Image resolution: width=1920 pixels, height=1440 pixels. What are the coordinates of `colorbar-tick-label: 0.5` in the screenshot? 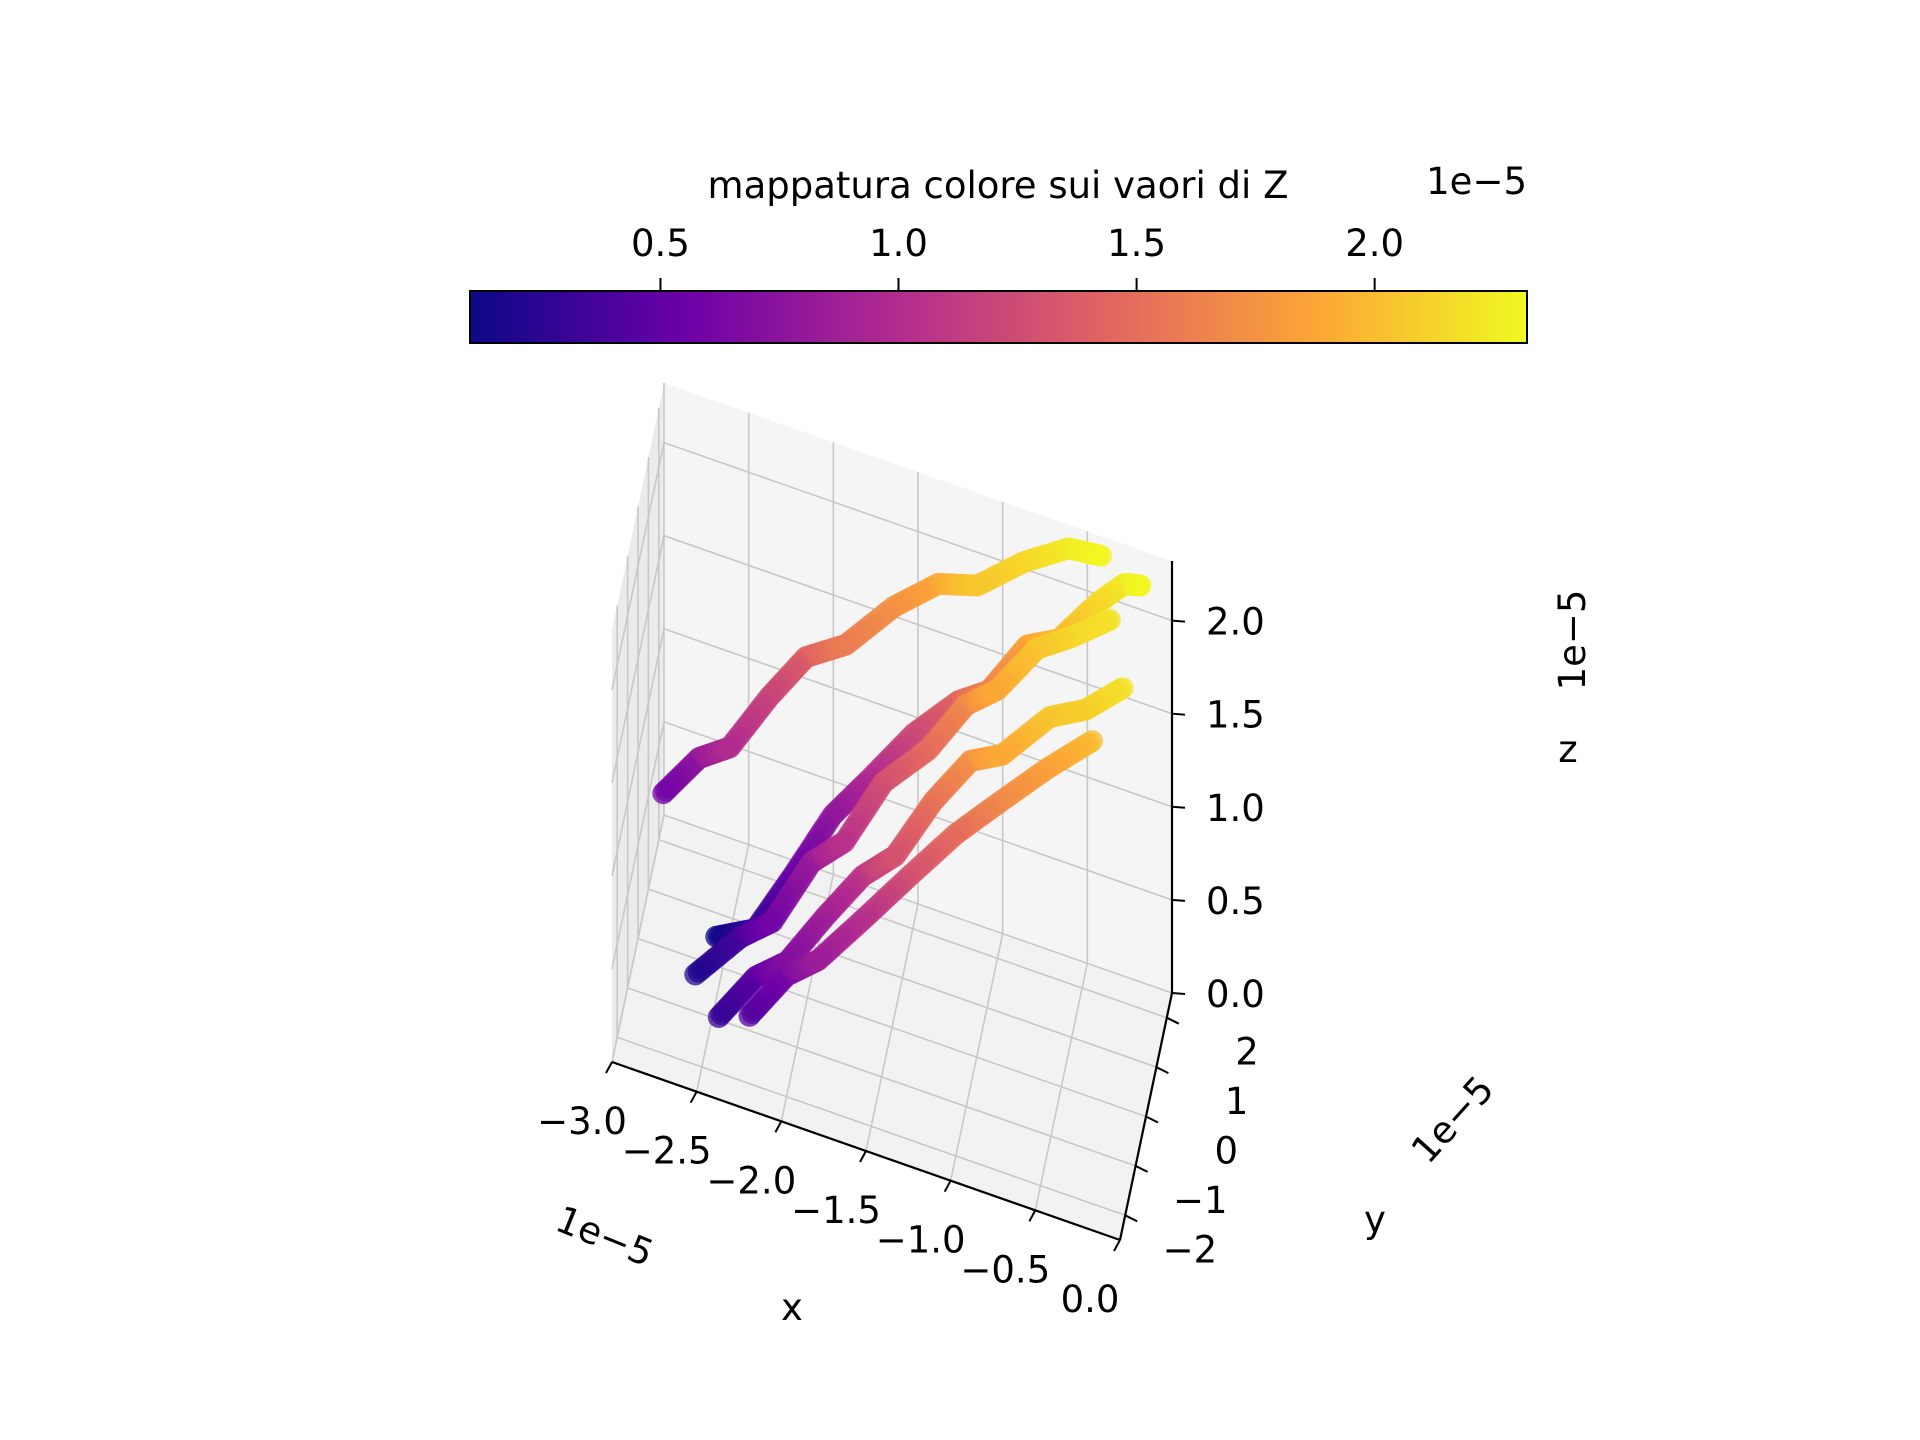 It's located at (660, 243).